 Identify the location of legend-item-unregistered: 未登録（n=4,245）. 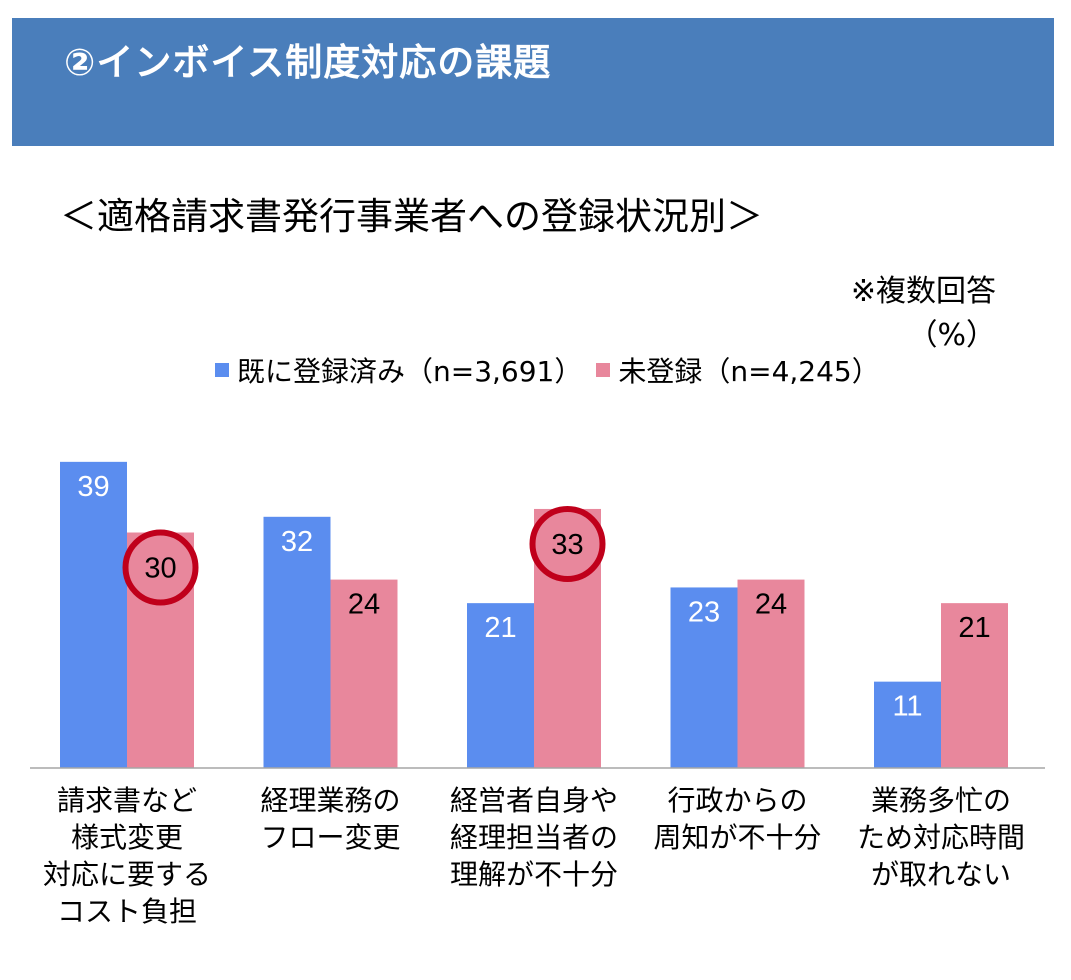
(738, 370).